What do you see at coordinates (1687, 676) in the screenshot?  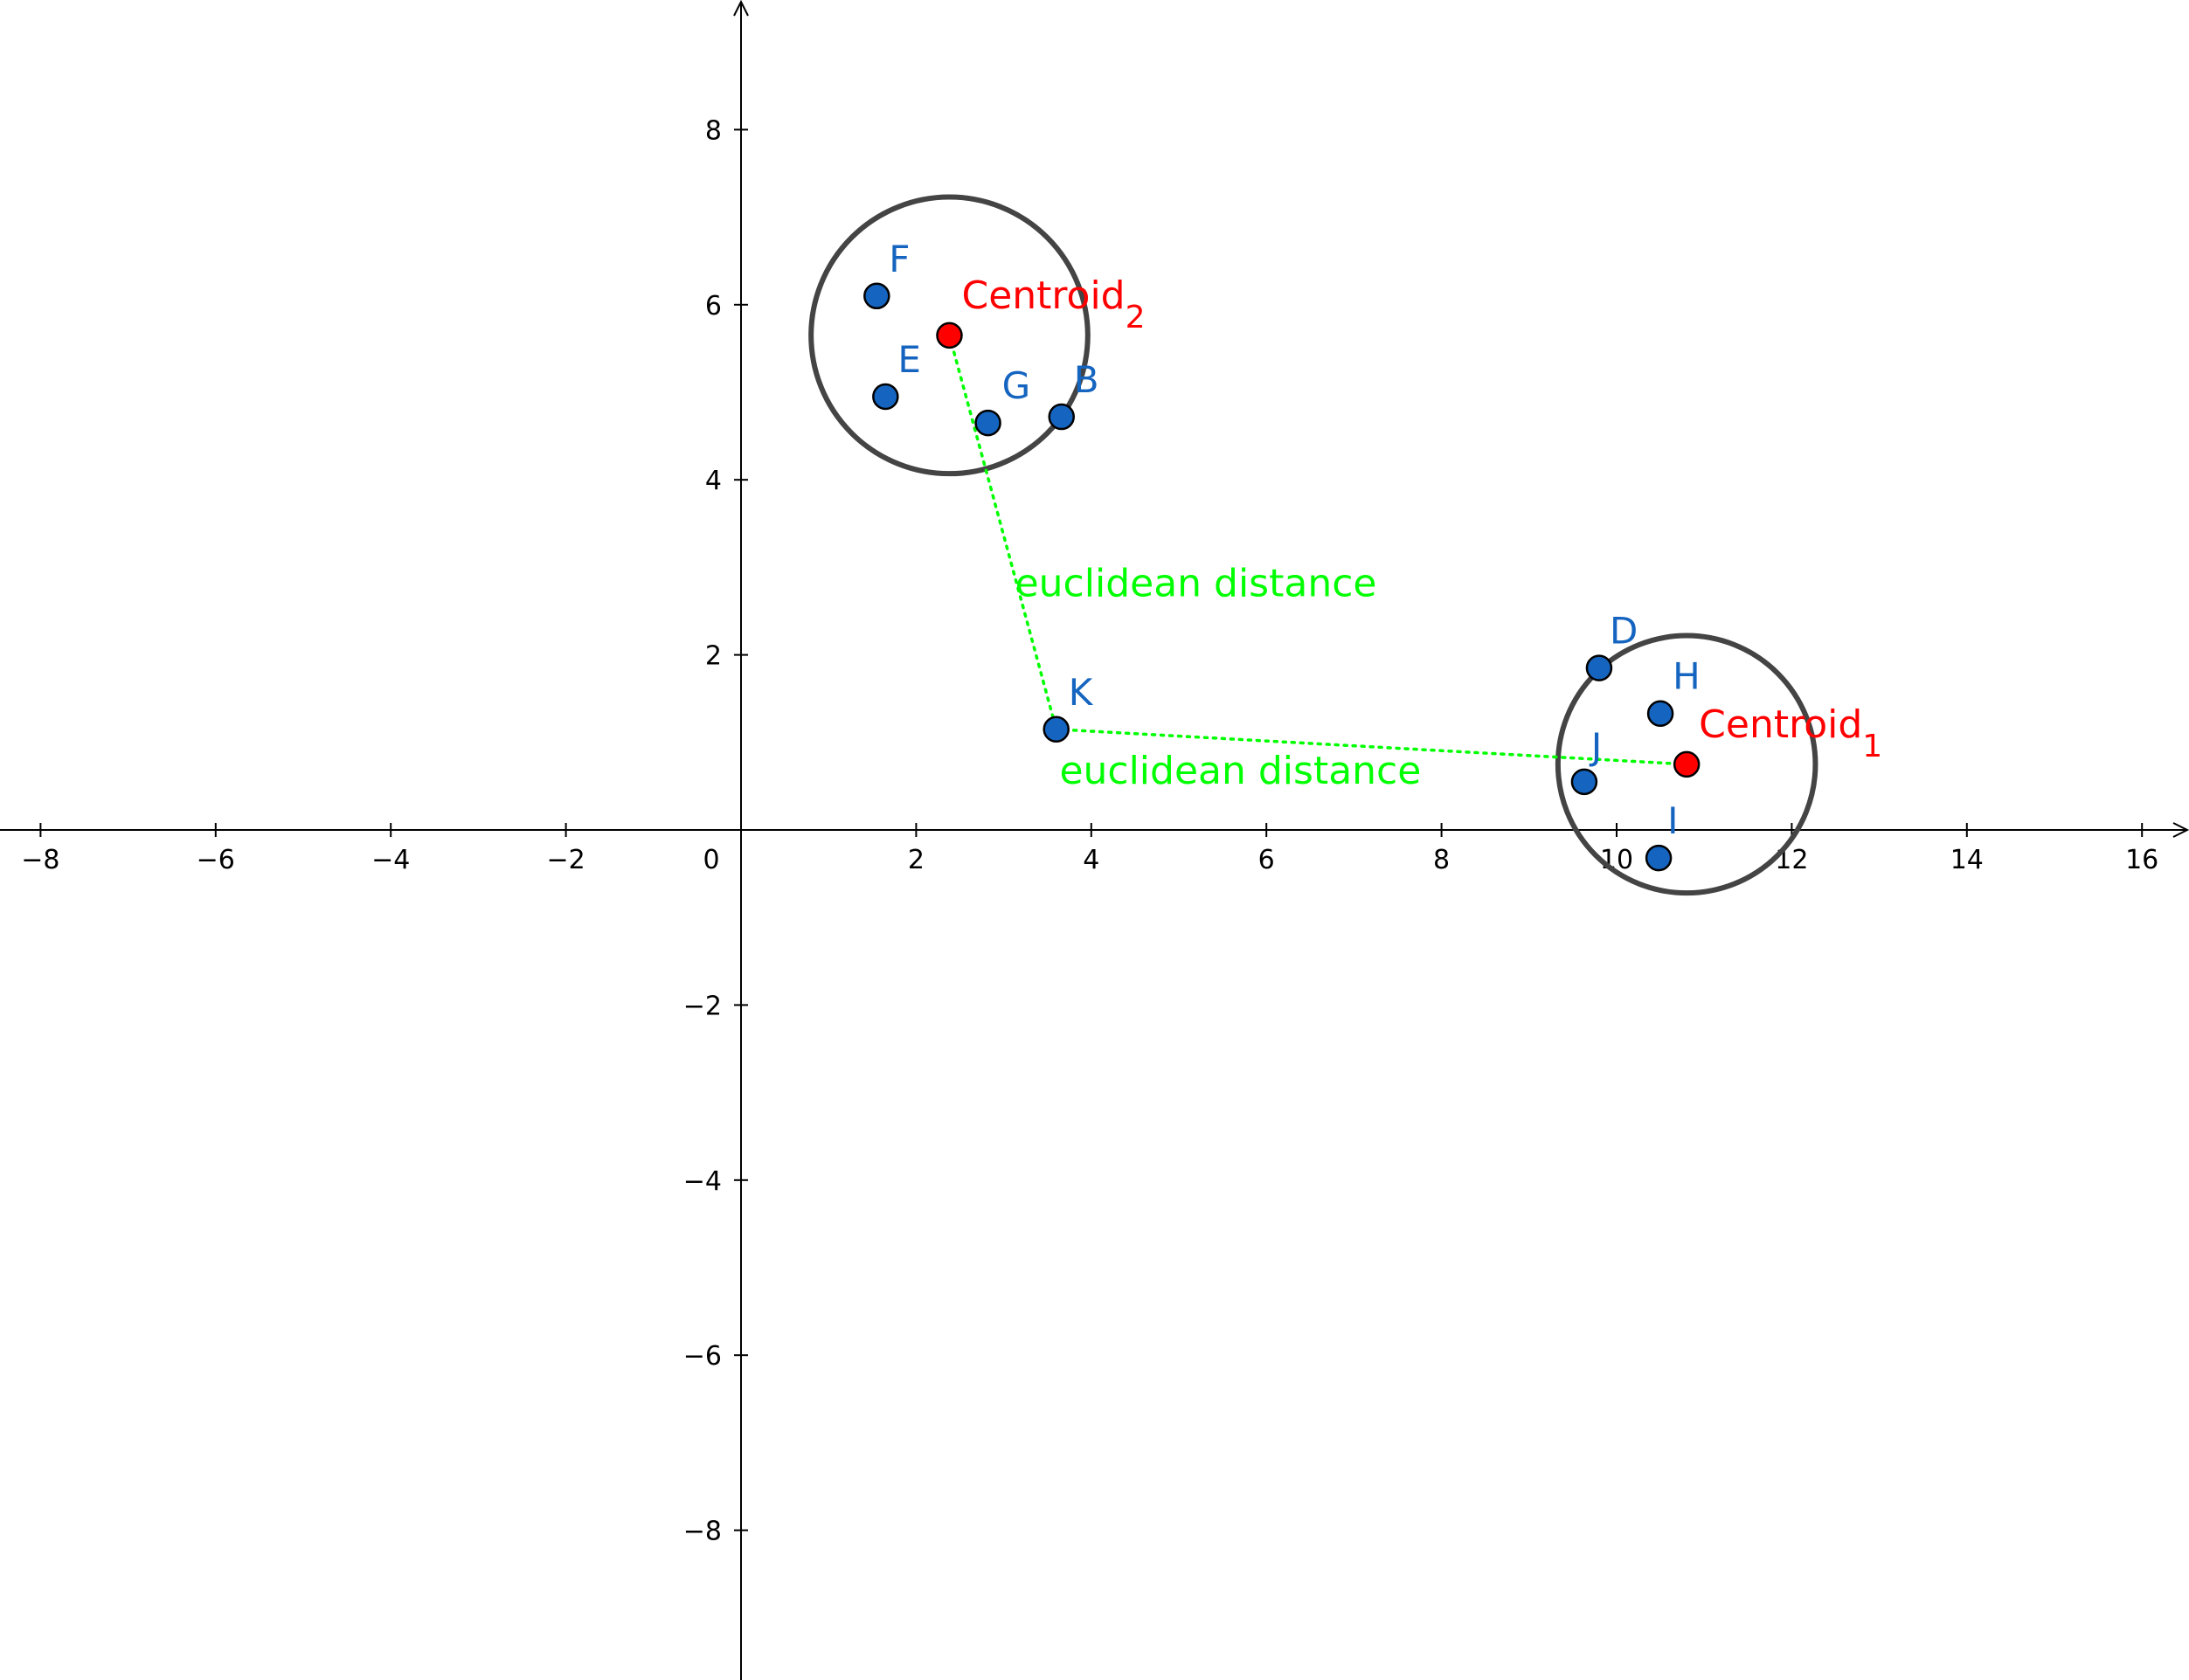 I see `point-label: H` at bounding box center [1687, 676].